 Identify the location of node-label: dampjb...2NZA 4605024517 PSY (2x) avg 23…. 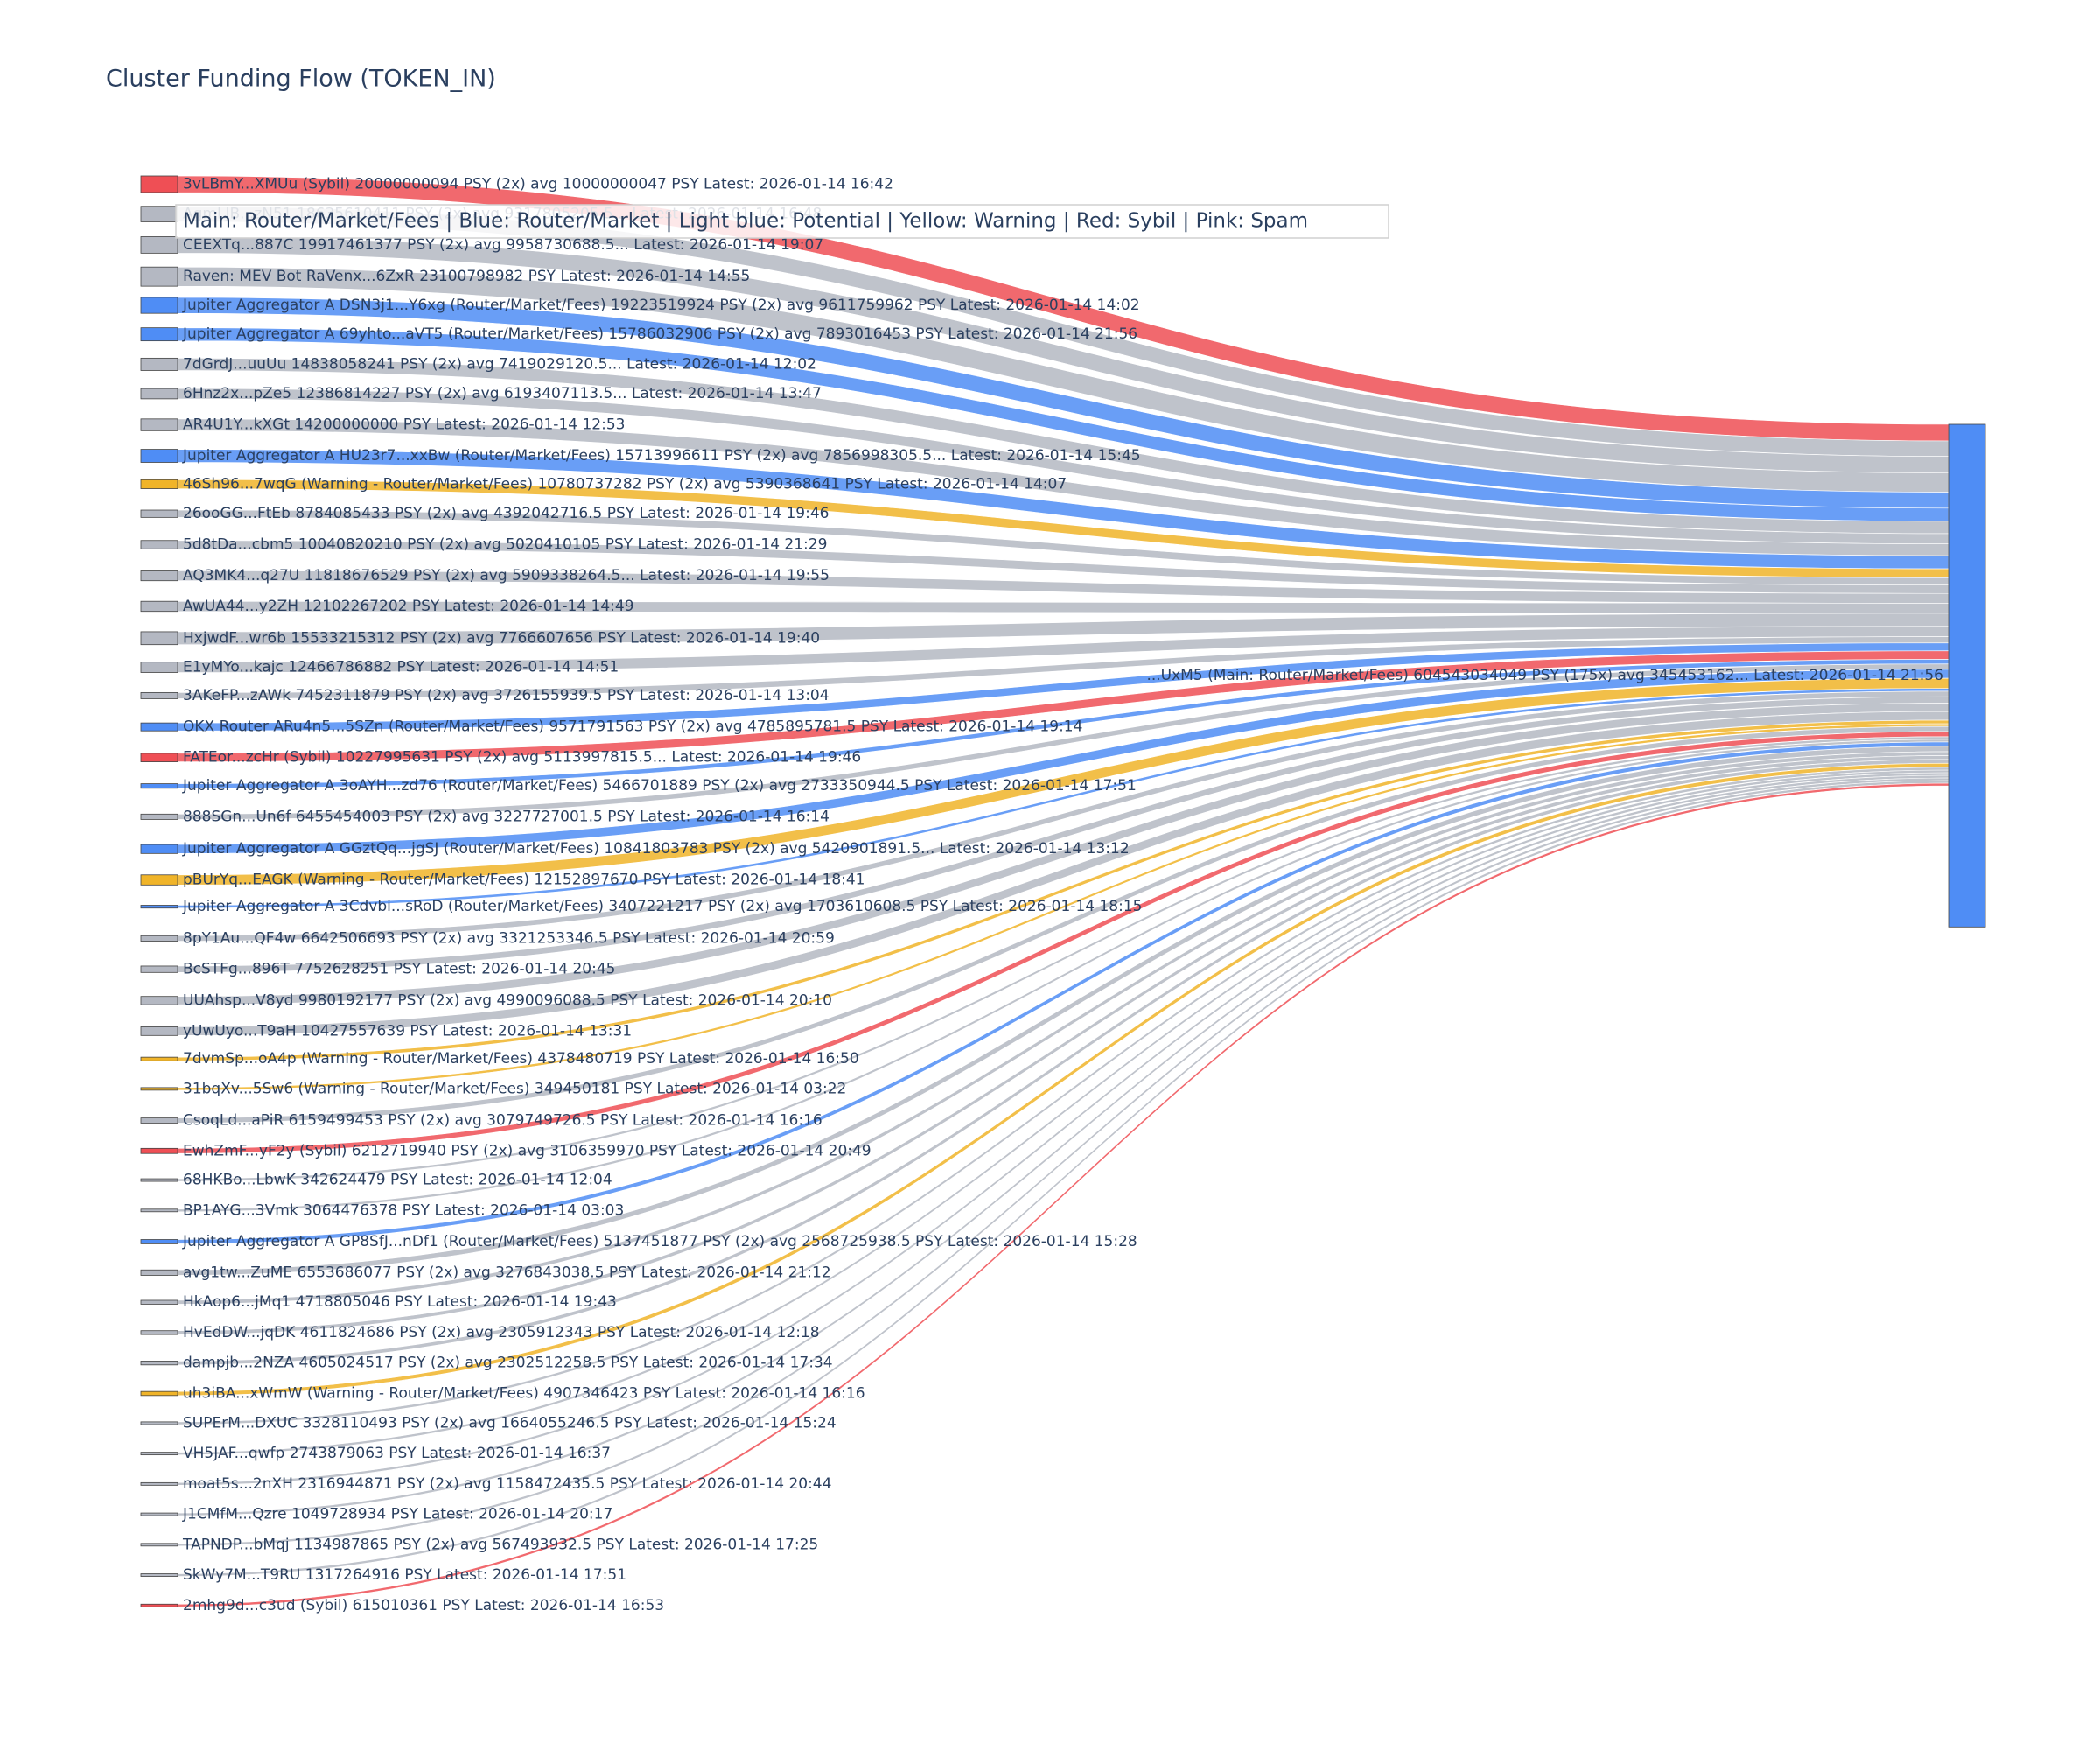
(508, 1363).